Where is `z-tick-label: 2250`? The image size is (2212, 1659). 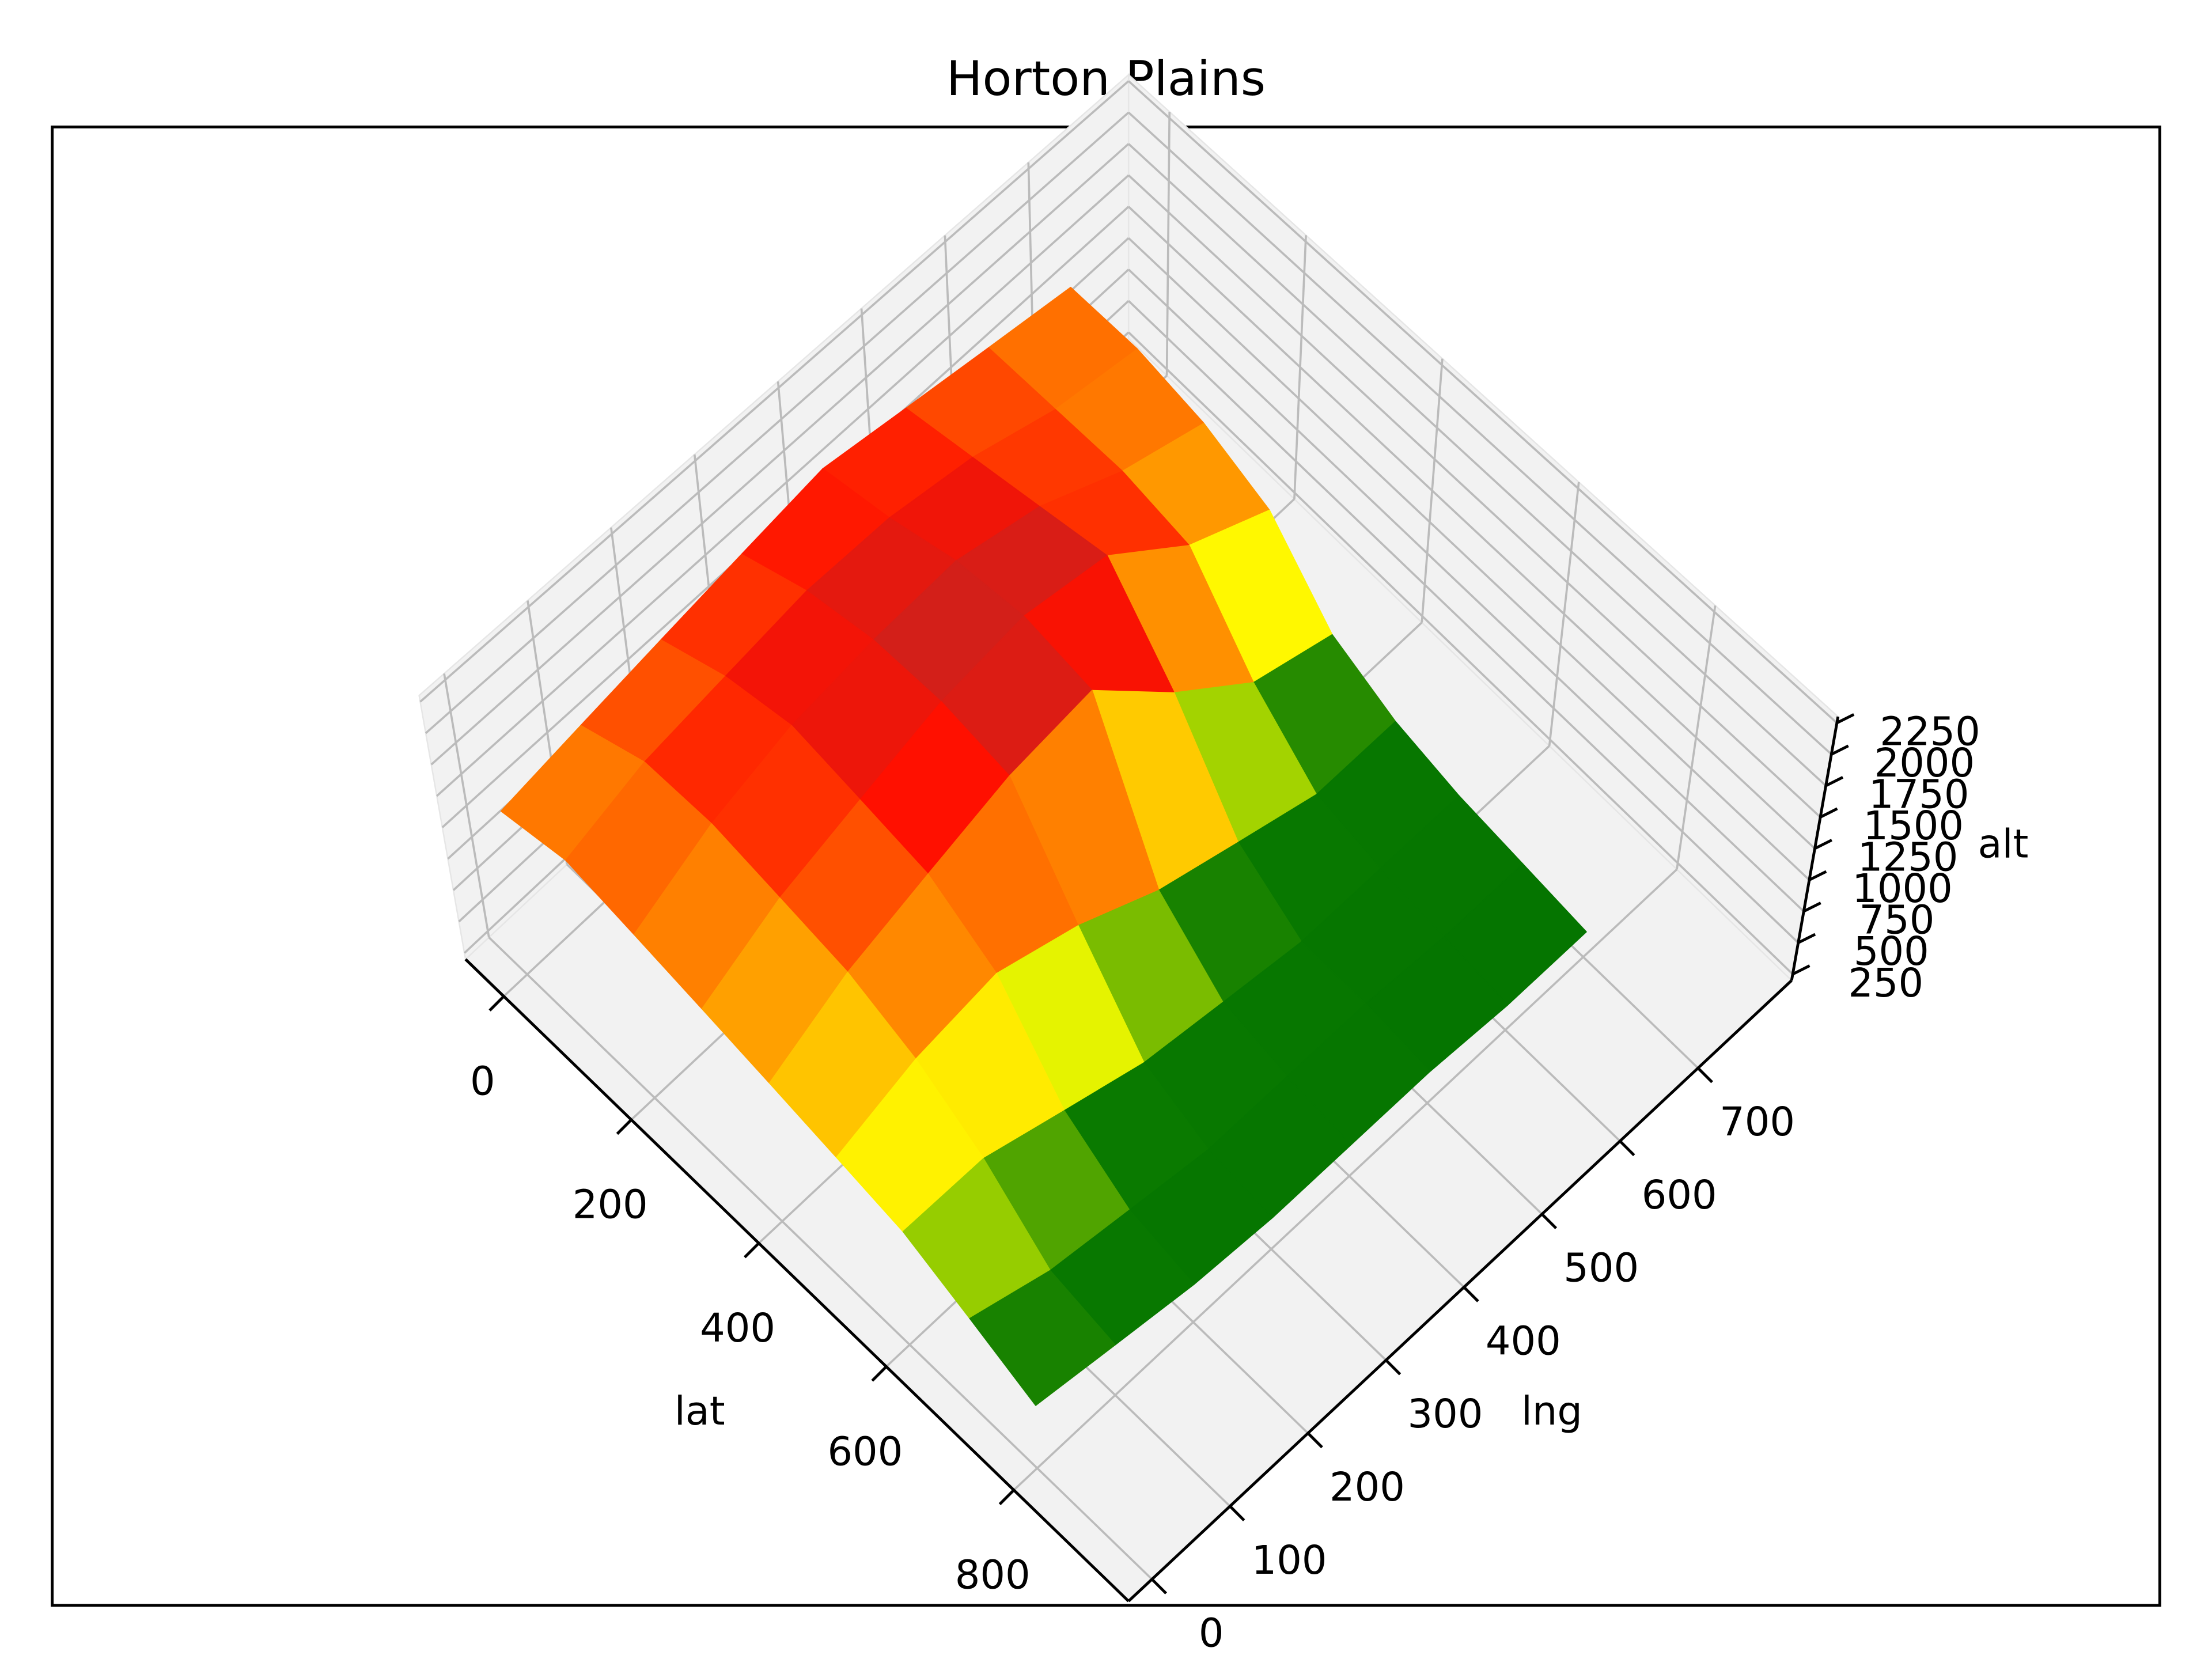
z-tick-label: 2250 is located at coordinates (1930, 732).